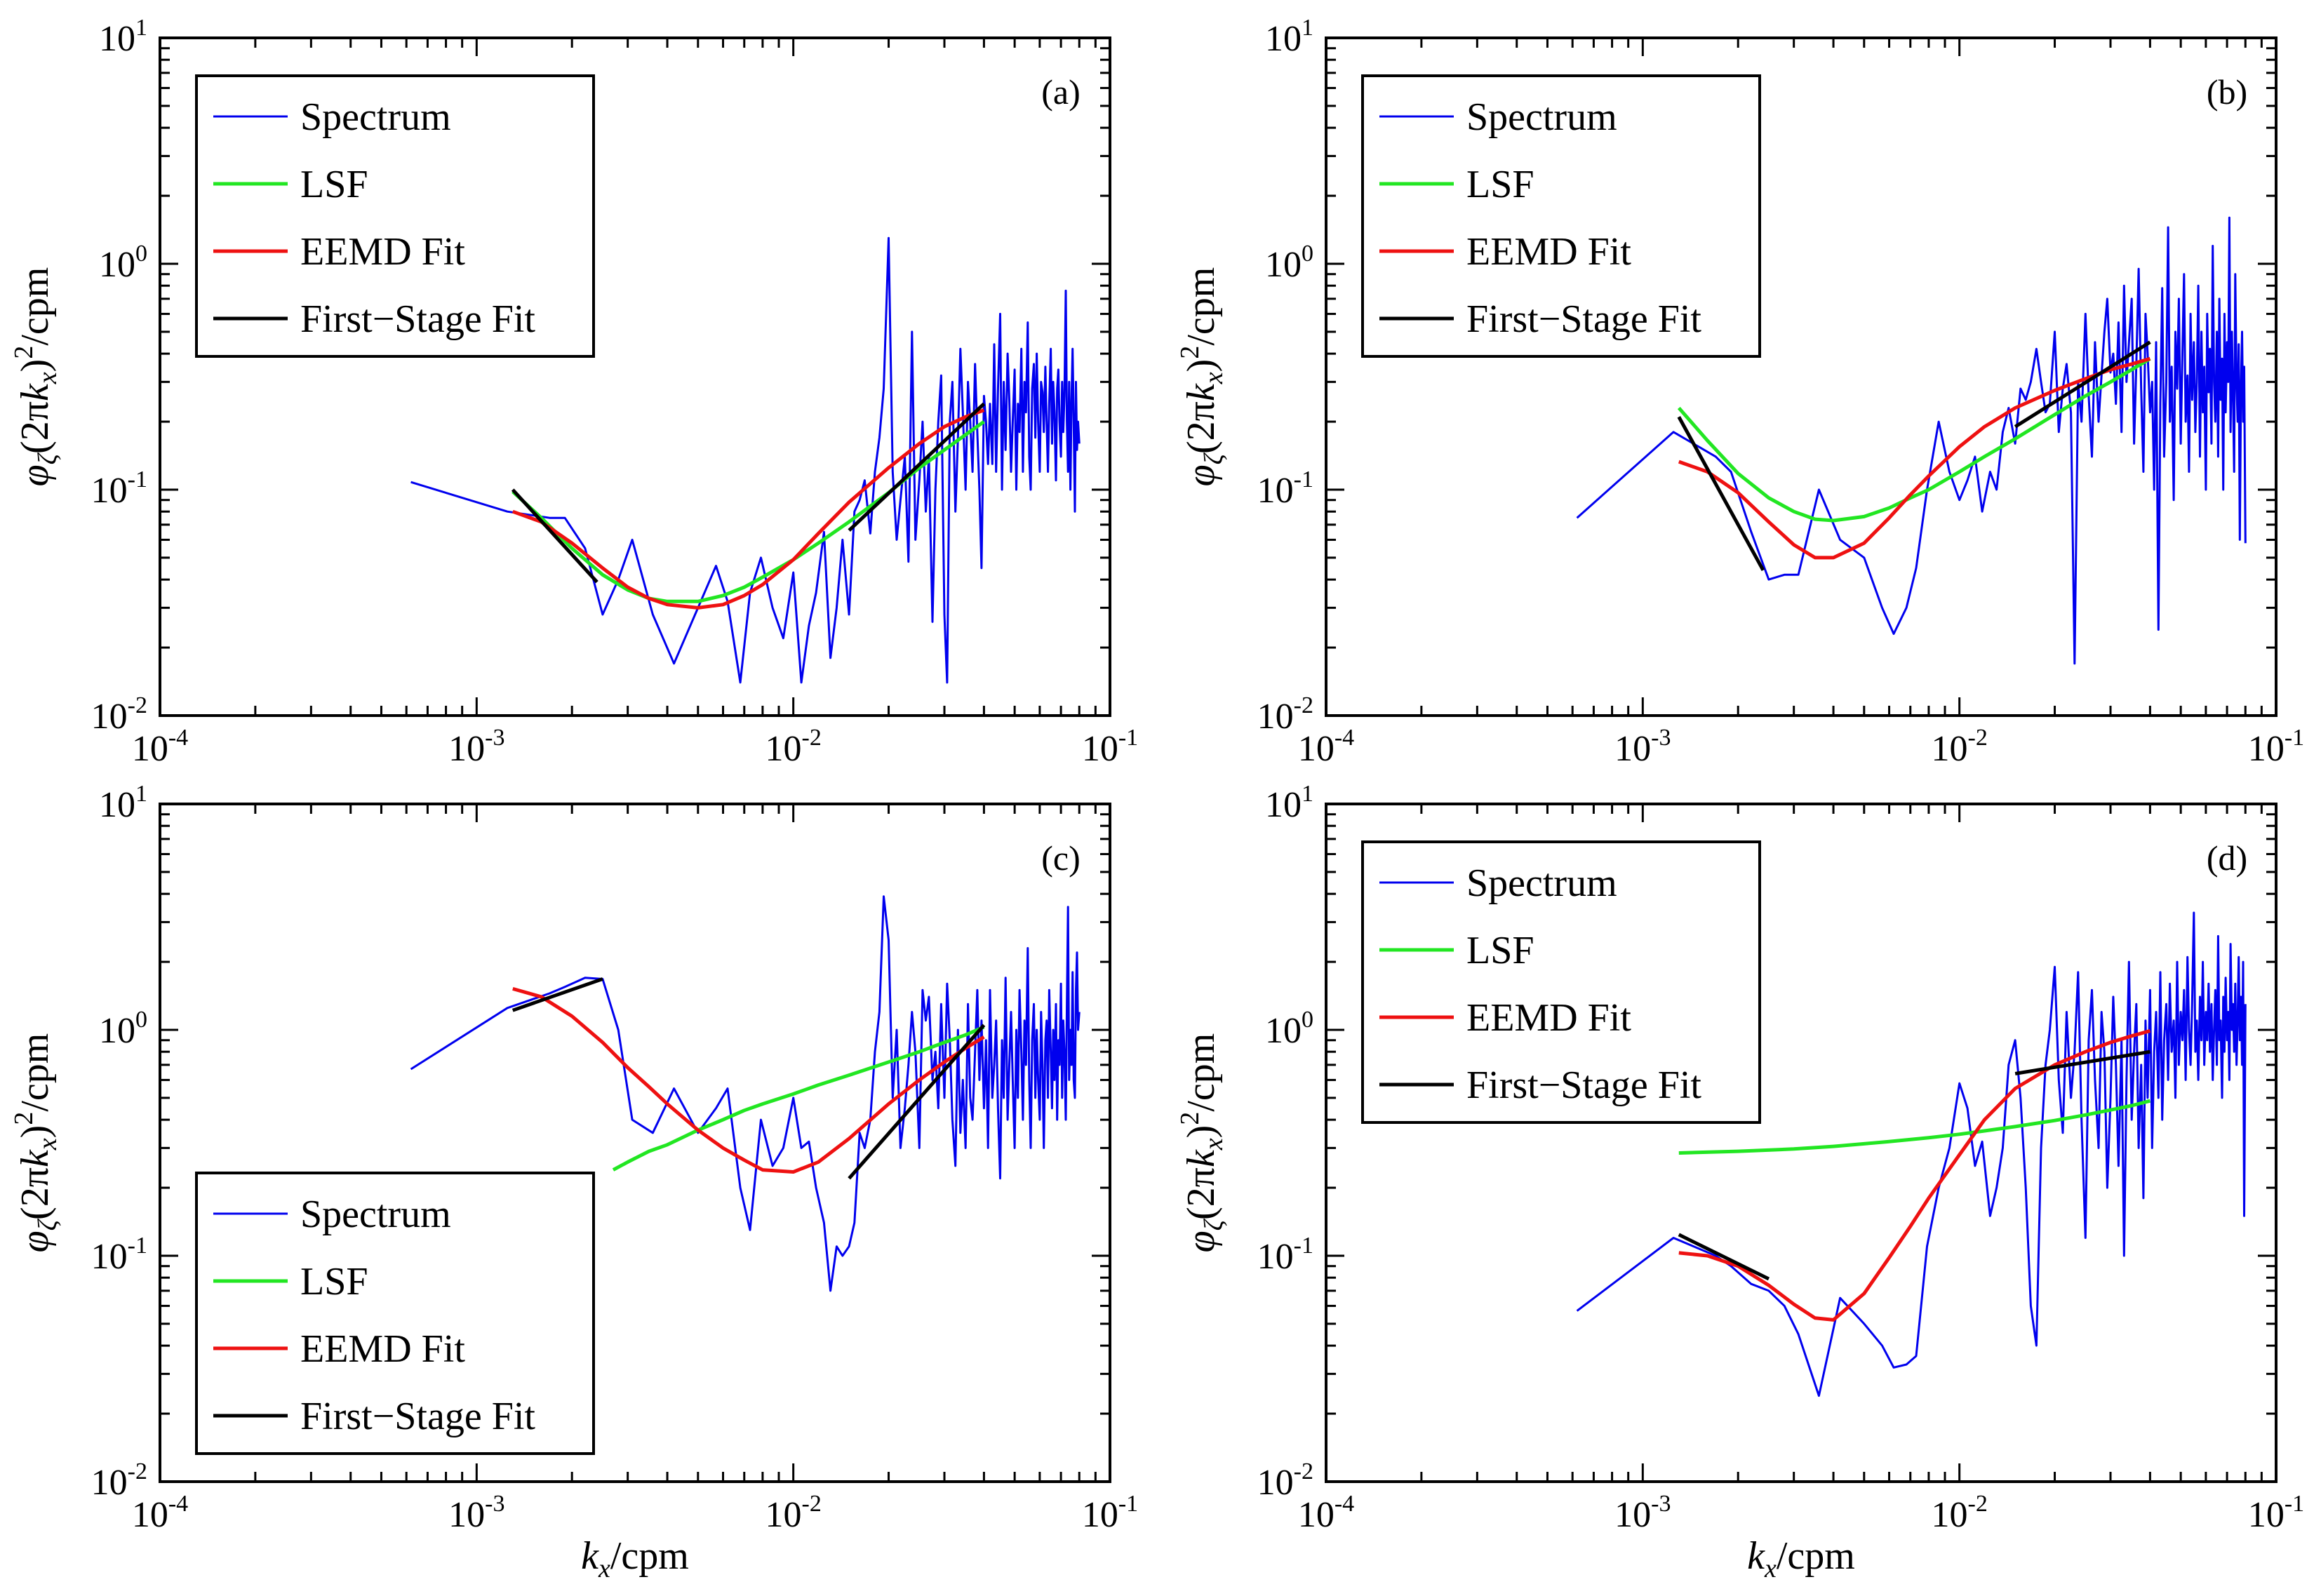  Describe the element at coordinates (2227, 92) in the screenshot. I see `panel-label: (b)` at that location.